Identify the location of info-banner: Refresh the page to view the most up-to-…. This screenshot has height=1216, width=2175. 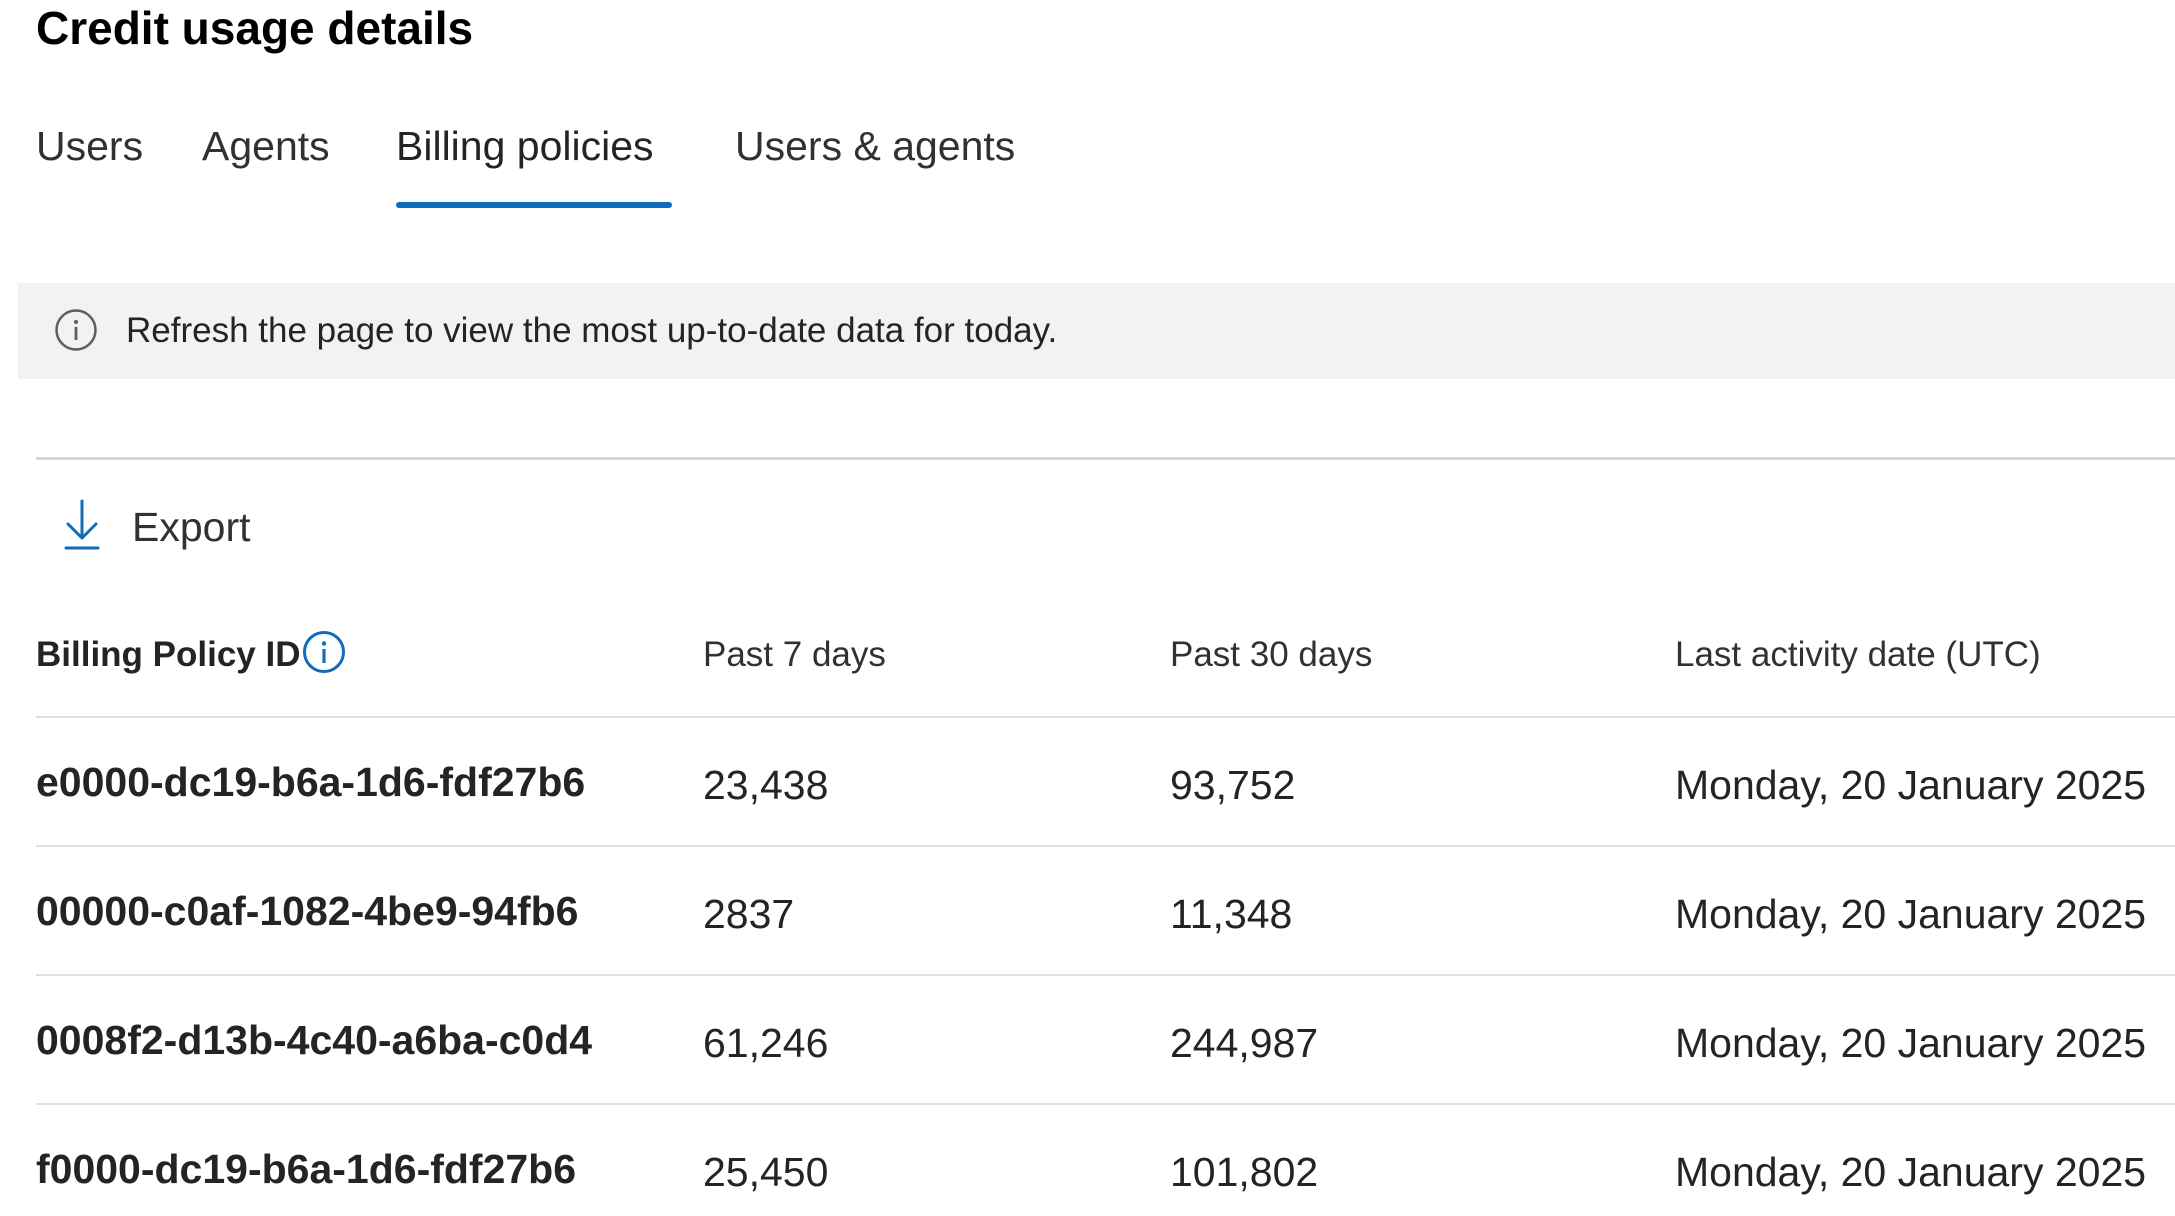
(1096, 331).